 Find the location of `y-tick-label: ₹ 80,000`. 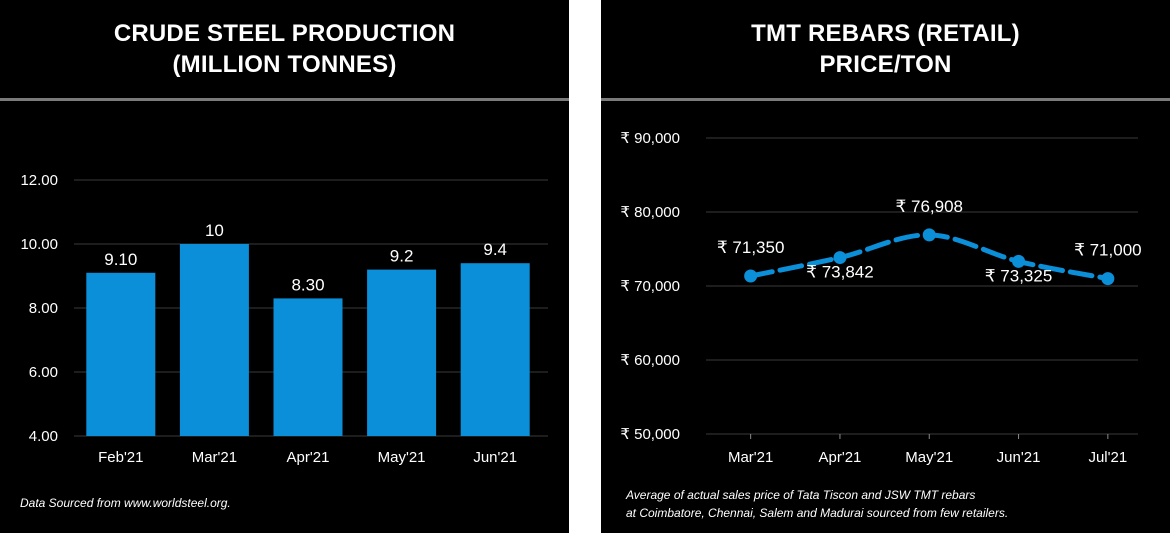

y-tick-label: ₹ 80,000 is located at coordinates (650, 212).